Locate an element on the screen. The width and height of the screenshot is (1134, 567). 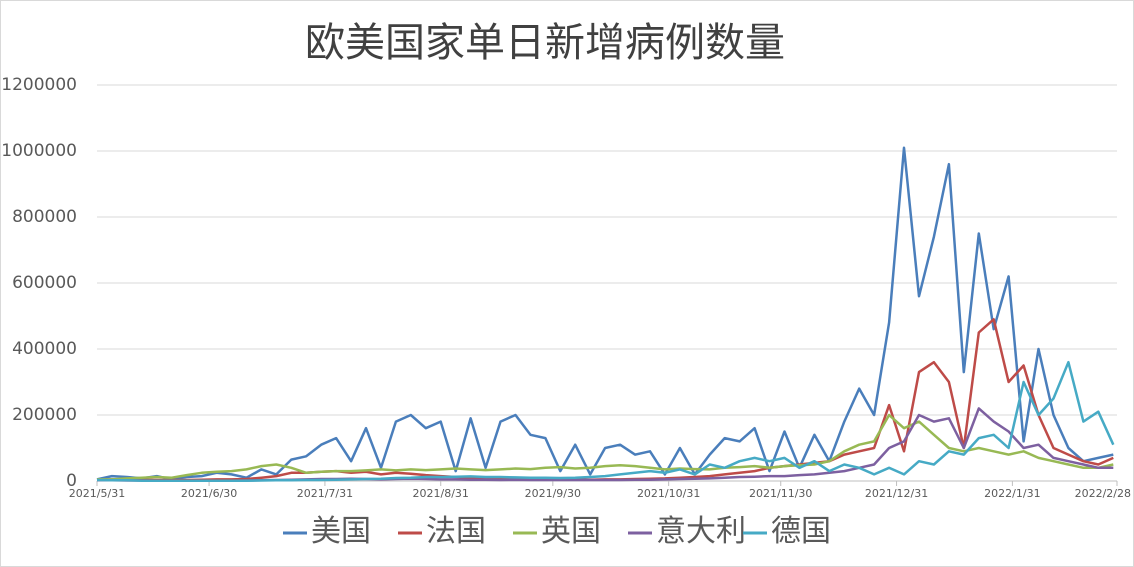
legend-label: 德国 is located at coordinates (801, 531).